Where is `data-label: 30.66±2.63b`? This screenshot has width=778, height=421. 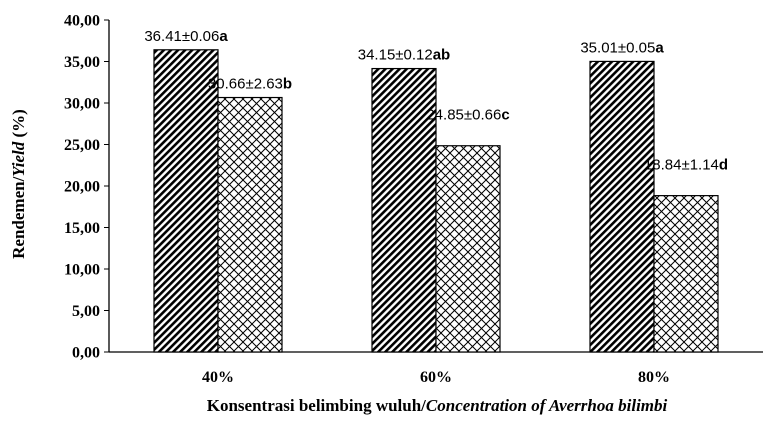
data-label: 30.66±2.63b is located at coordinates (250, 84).